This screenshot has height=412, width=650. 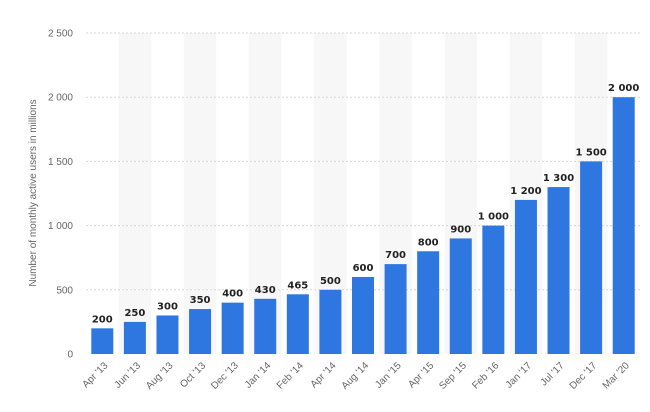 I want to click on x-tick-label: Dec '13, so click(x=225, y=376).